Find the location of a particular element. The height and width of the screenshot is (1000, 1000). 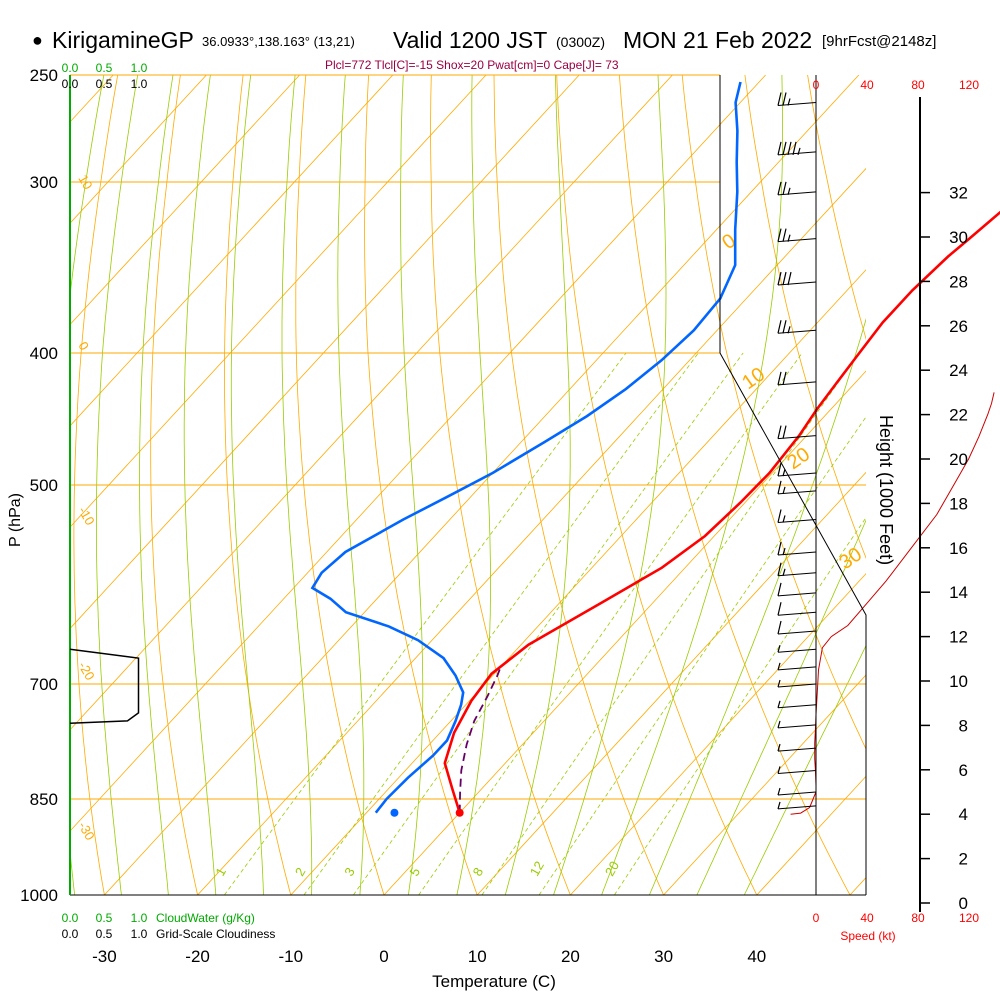

mixing-ratio-label: 3 is located at coordinates (349, 872).